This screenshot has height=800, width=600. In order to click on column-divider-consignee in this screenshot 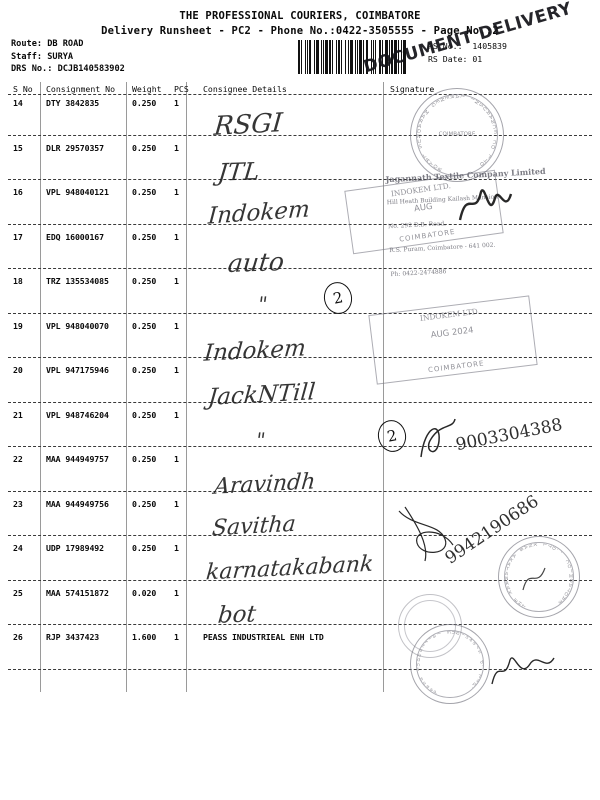, I will do `click(383, 387)`.